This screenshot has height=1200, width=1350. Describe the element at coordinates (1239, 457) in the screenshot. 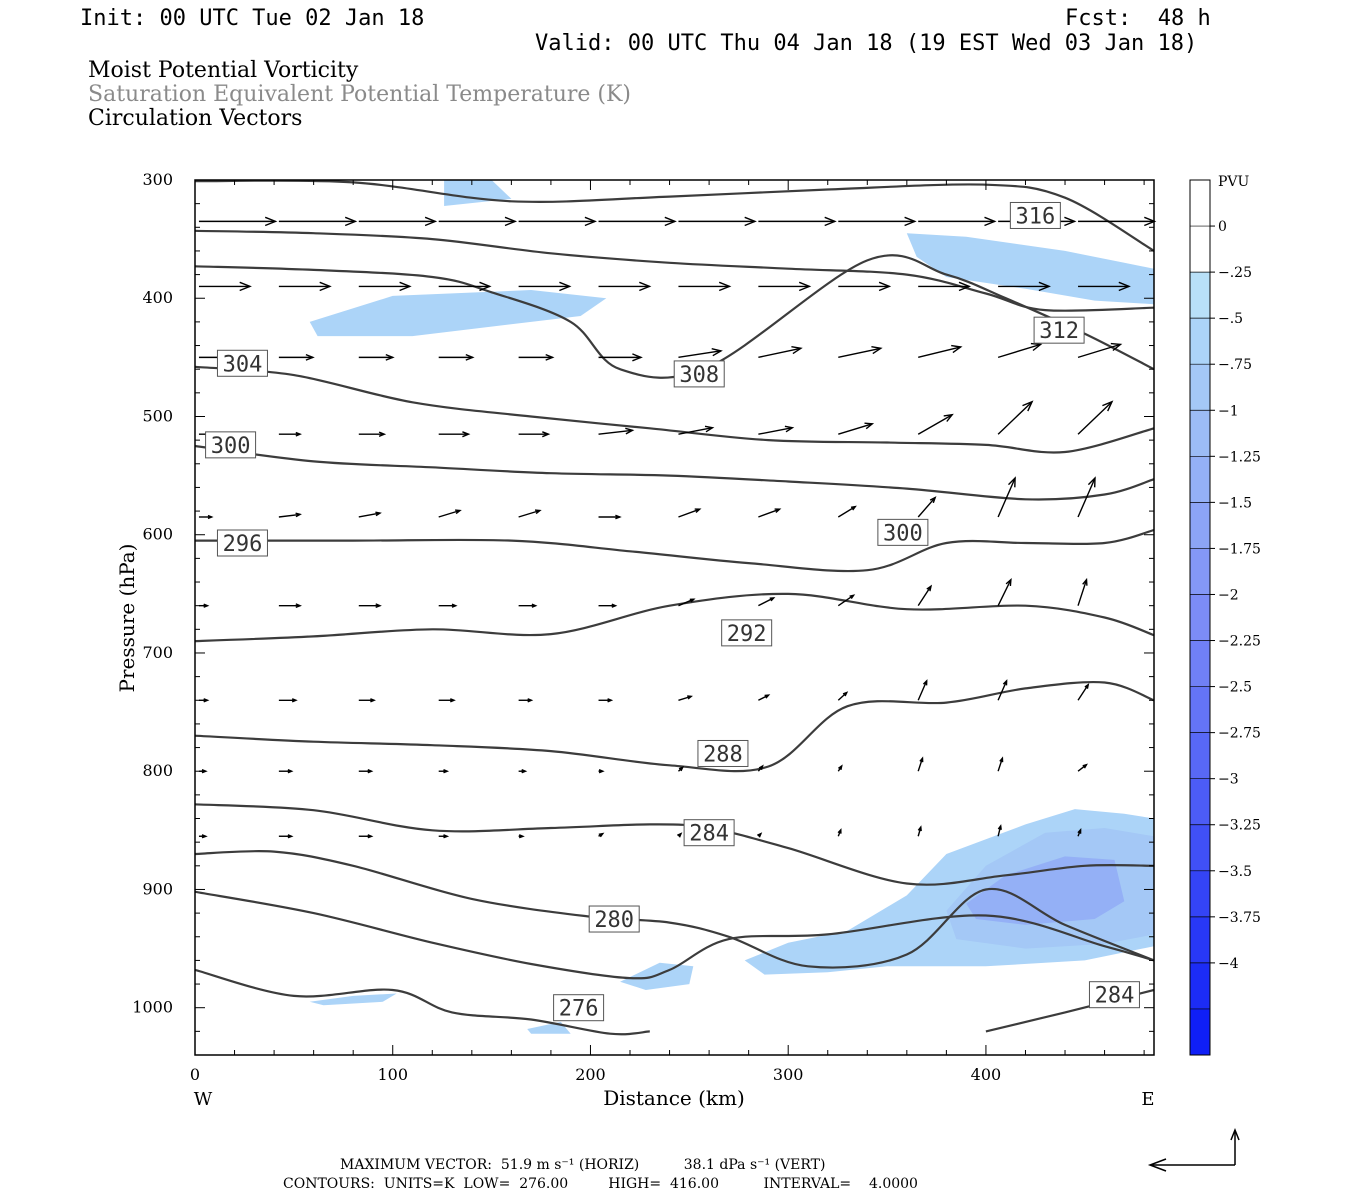

I see `colorbar-label: −1.25` at that location.